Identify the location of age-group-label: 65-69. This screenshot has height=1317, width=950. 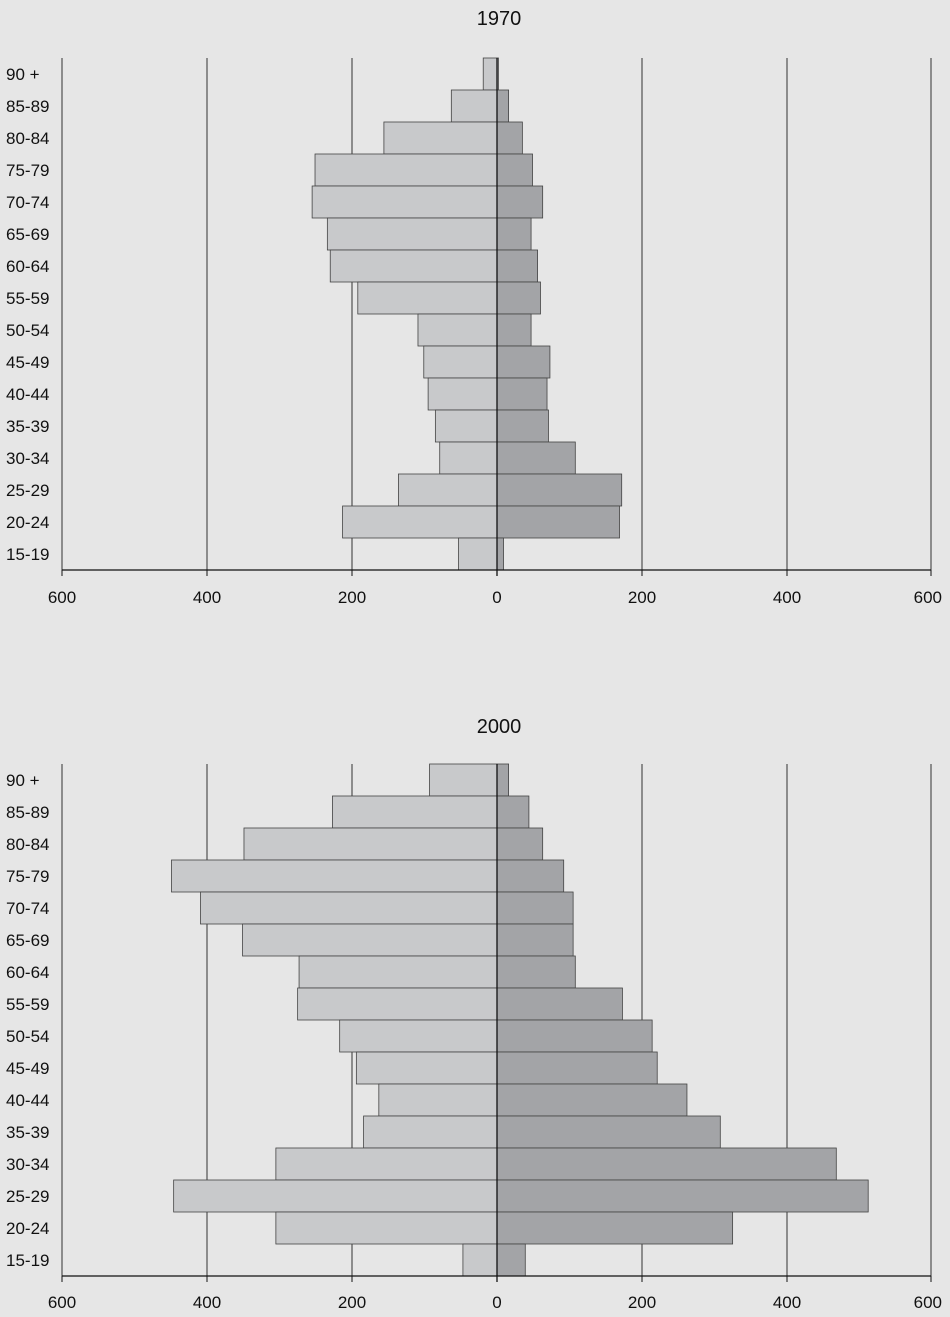
(27, 234).